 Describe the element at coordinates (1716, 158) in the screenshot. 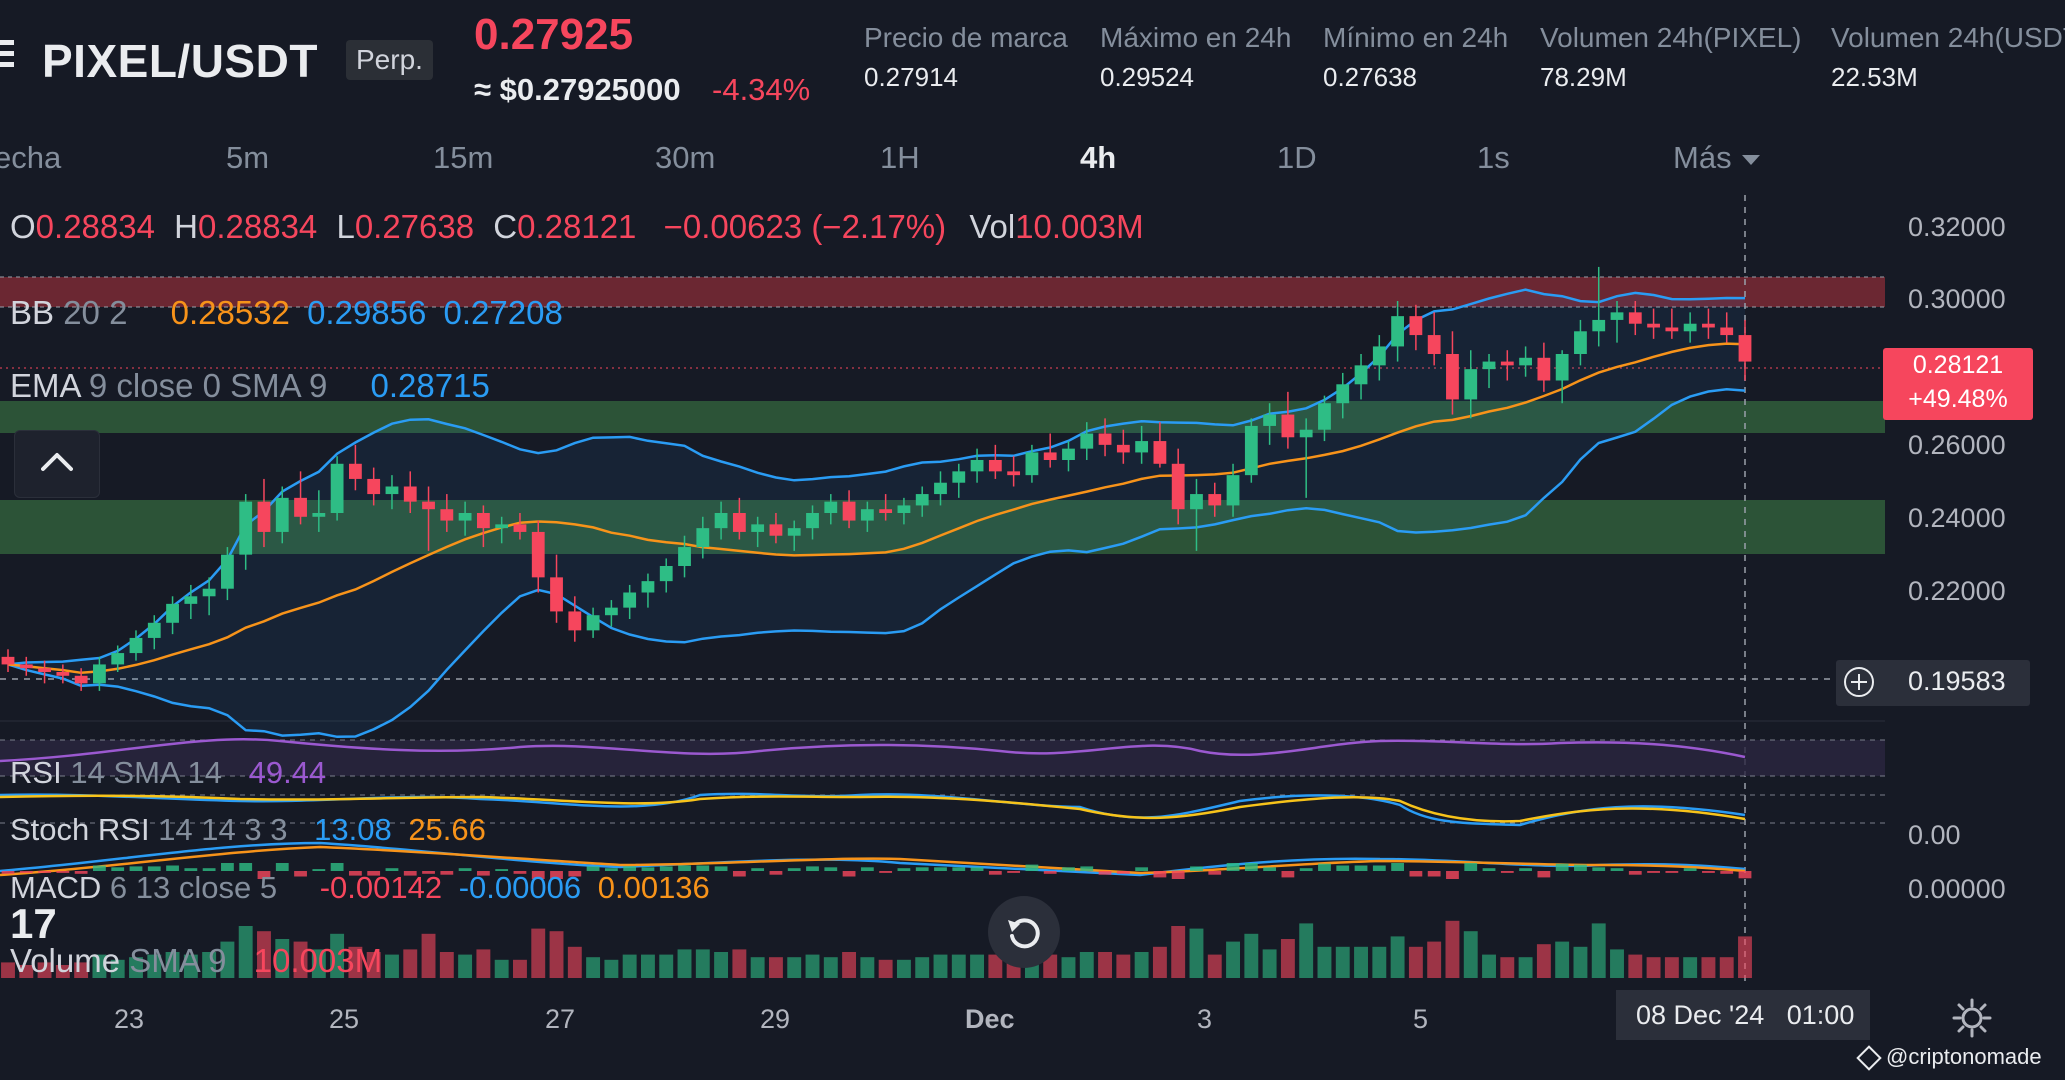

I see `more-intervals-button: Más` at that location.